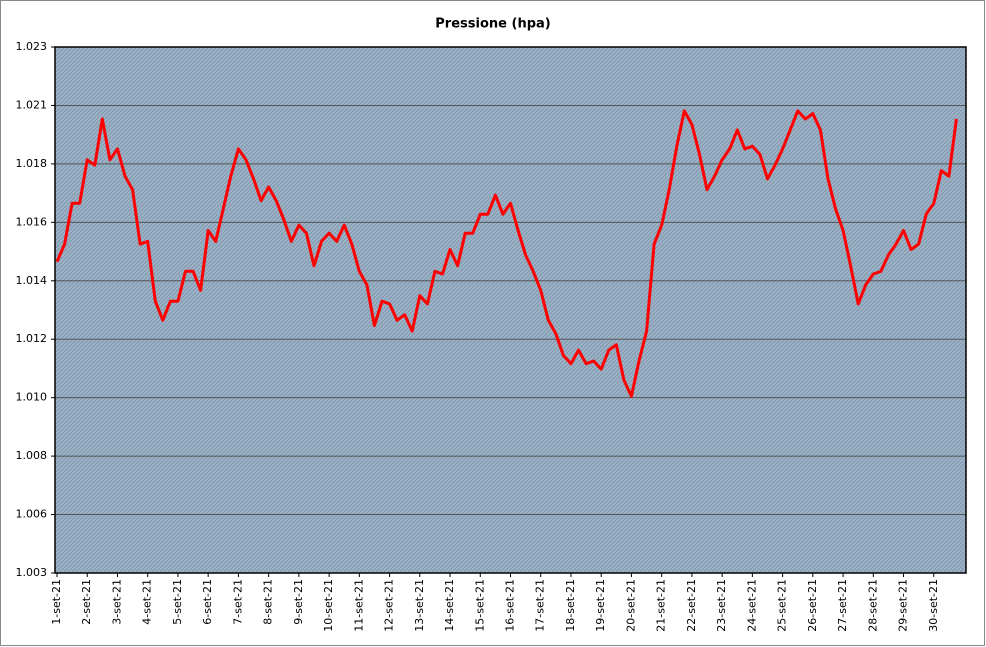  Describe the element at coordinates (419, 605) in the screenshot. I see `x-tick-label: 13-set-21` at that location.